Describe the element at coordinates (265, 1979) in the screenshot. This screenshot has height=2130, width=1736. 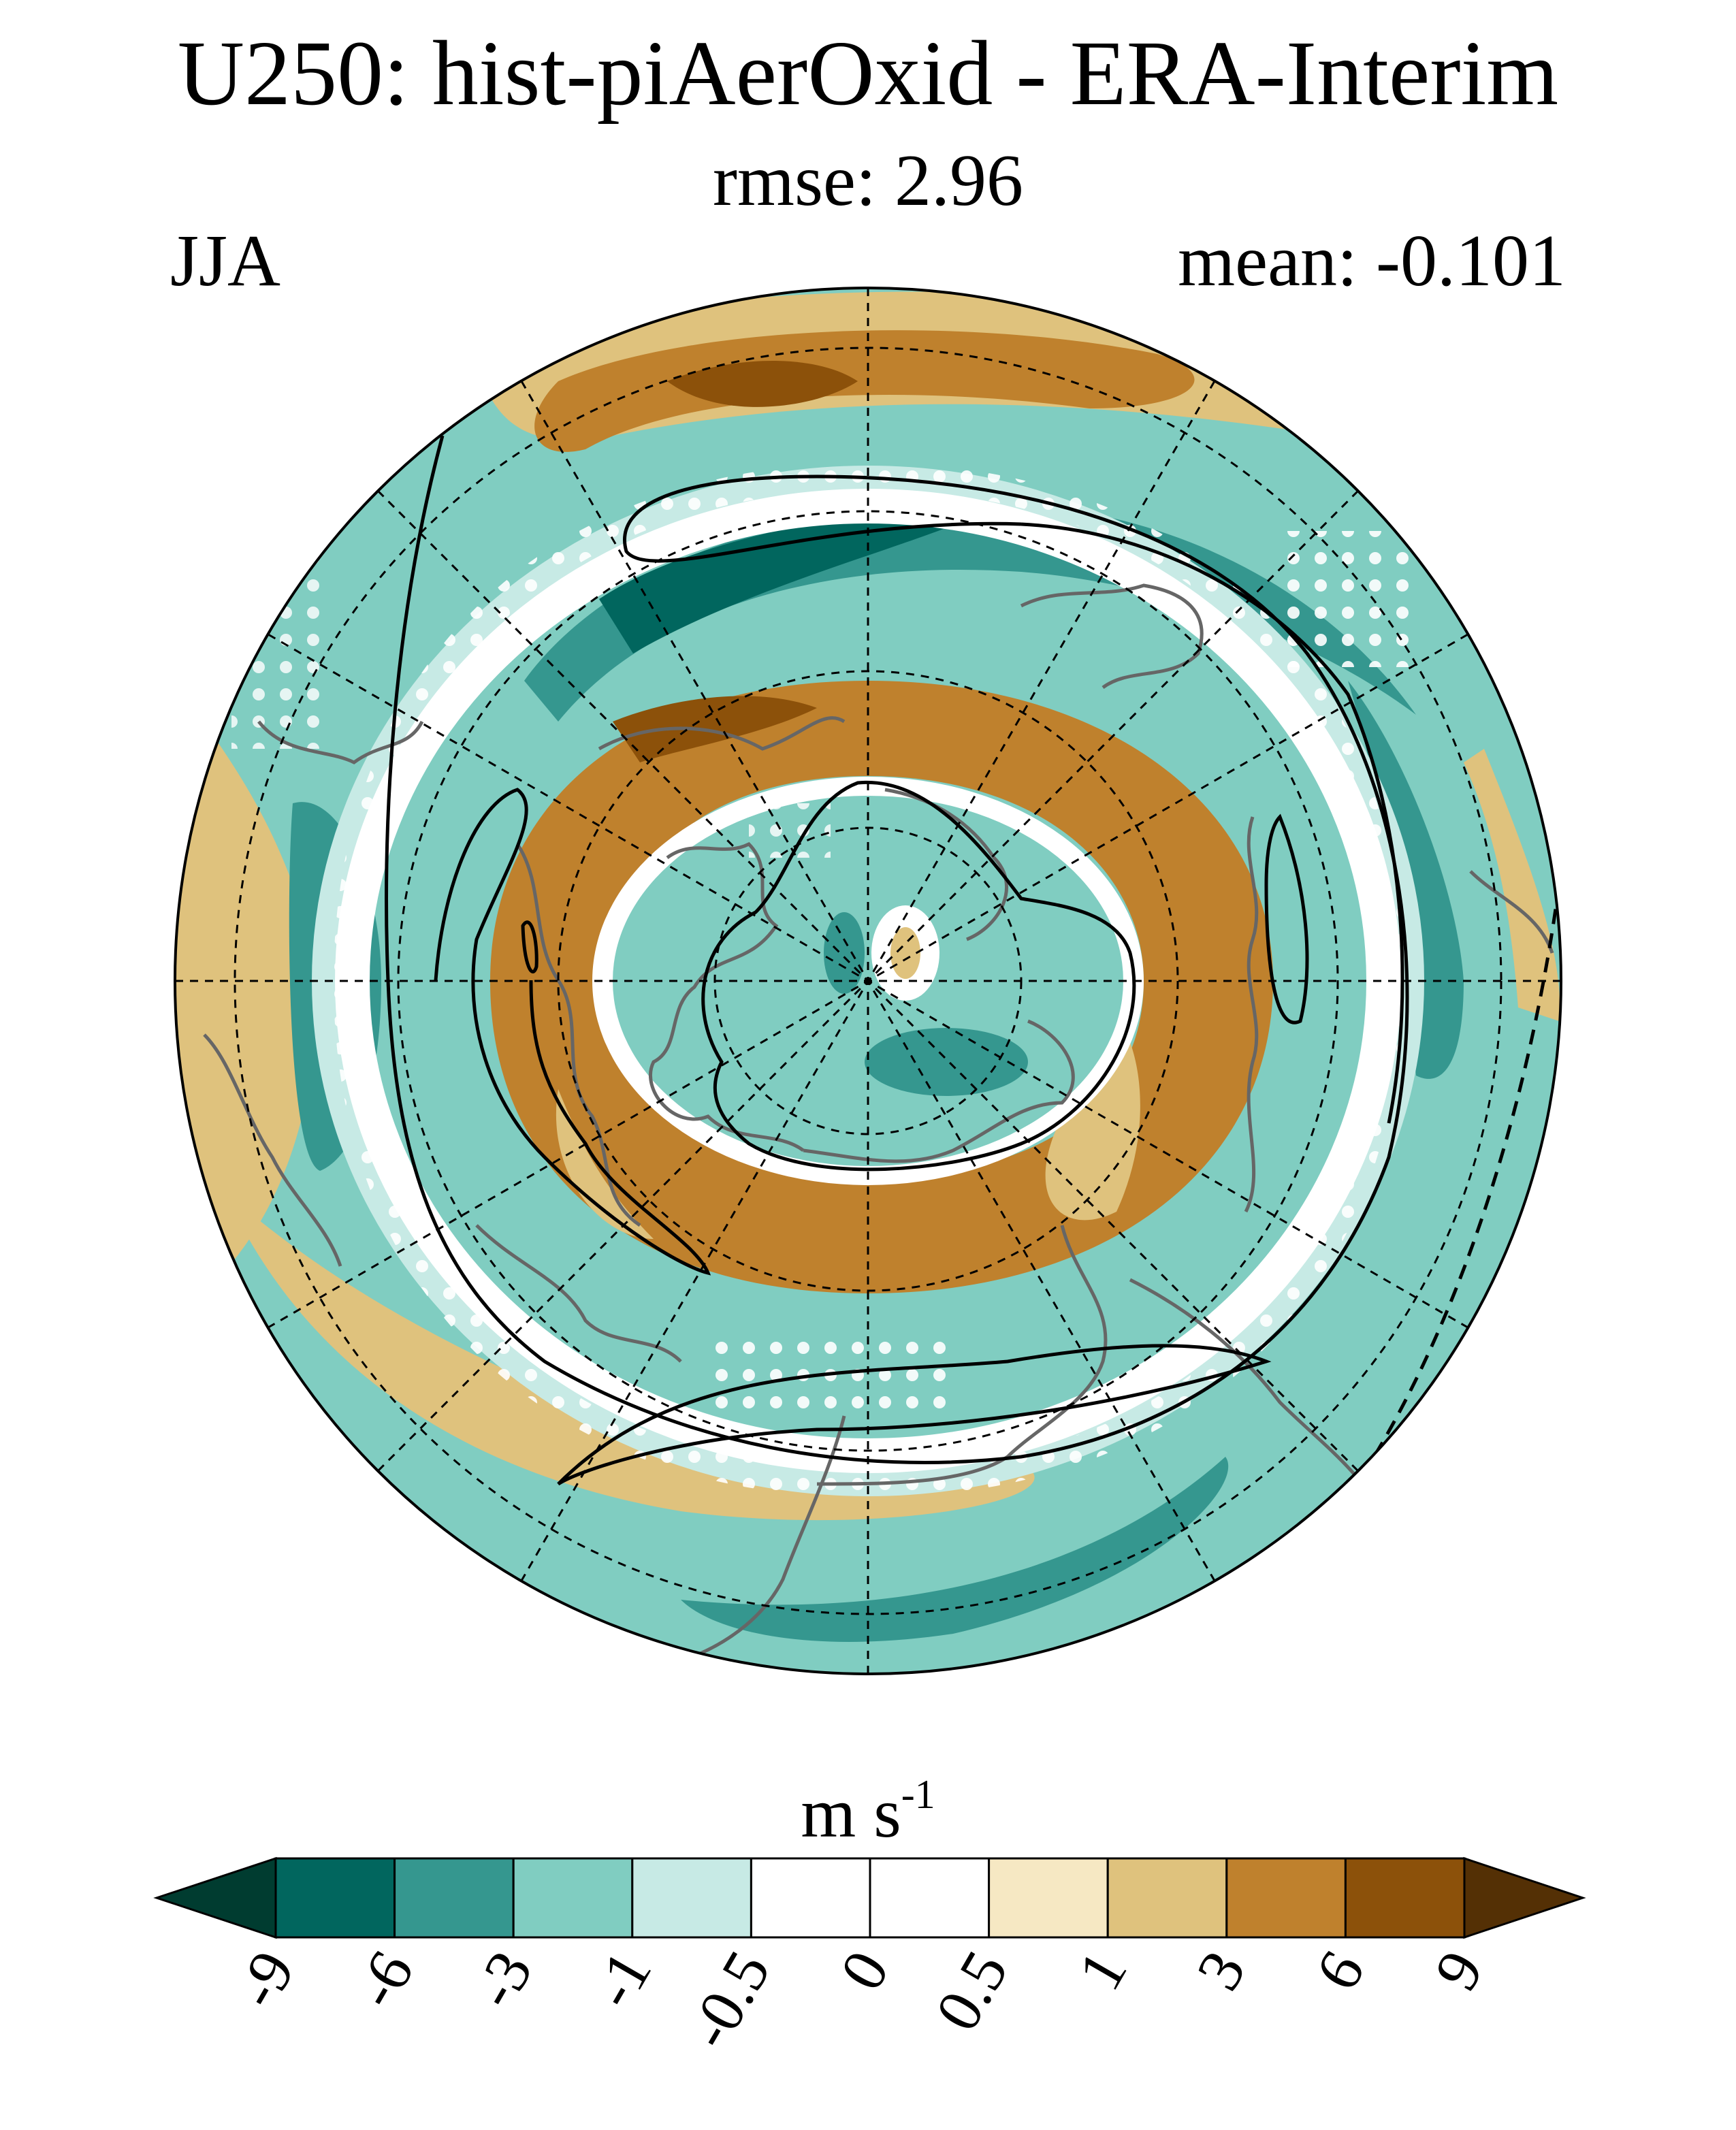
I see `colorbar-tick-label: -9` at that location.